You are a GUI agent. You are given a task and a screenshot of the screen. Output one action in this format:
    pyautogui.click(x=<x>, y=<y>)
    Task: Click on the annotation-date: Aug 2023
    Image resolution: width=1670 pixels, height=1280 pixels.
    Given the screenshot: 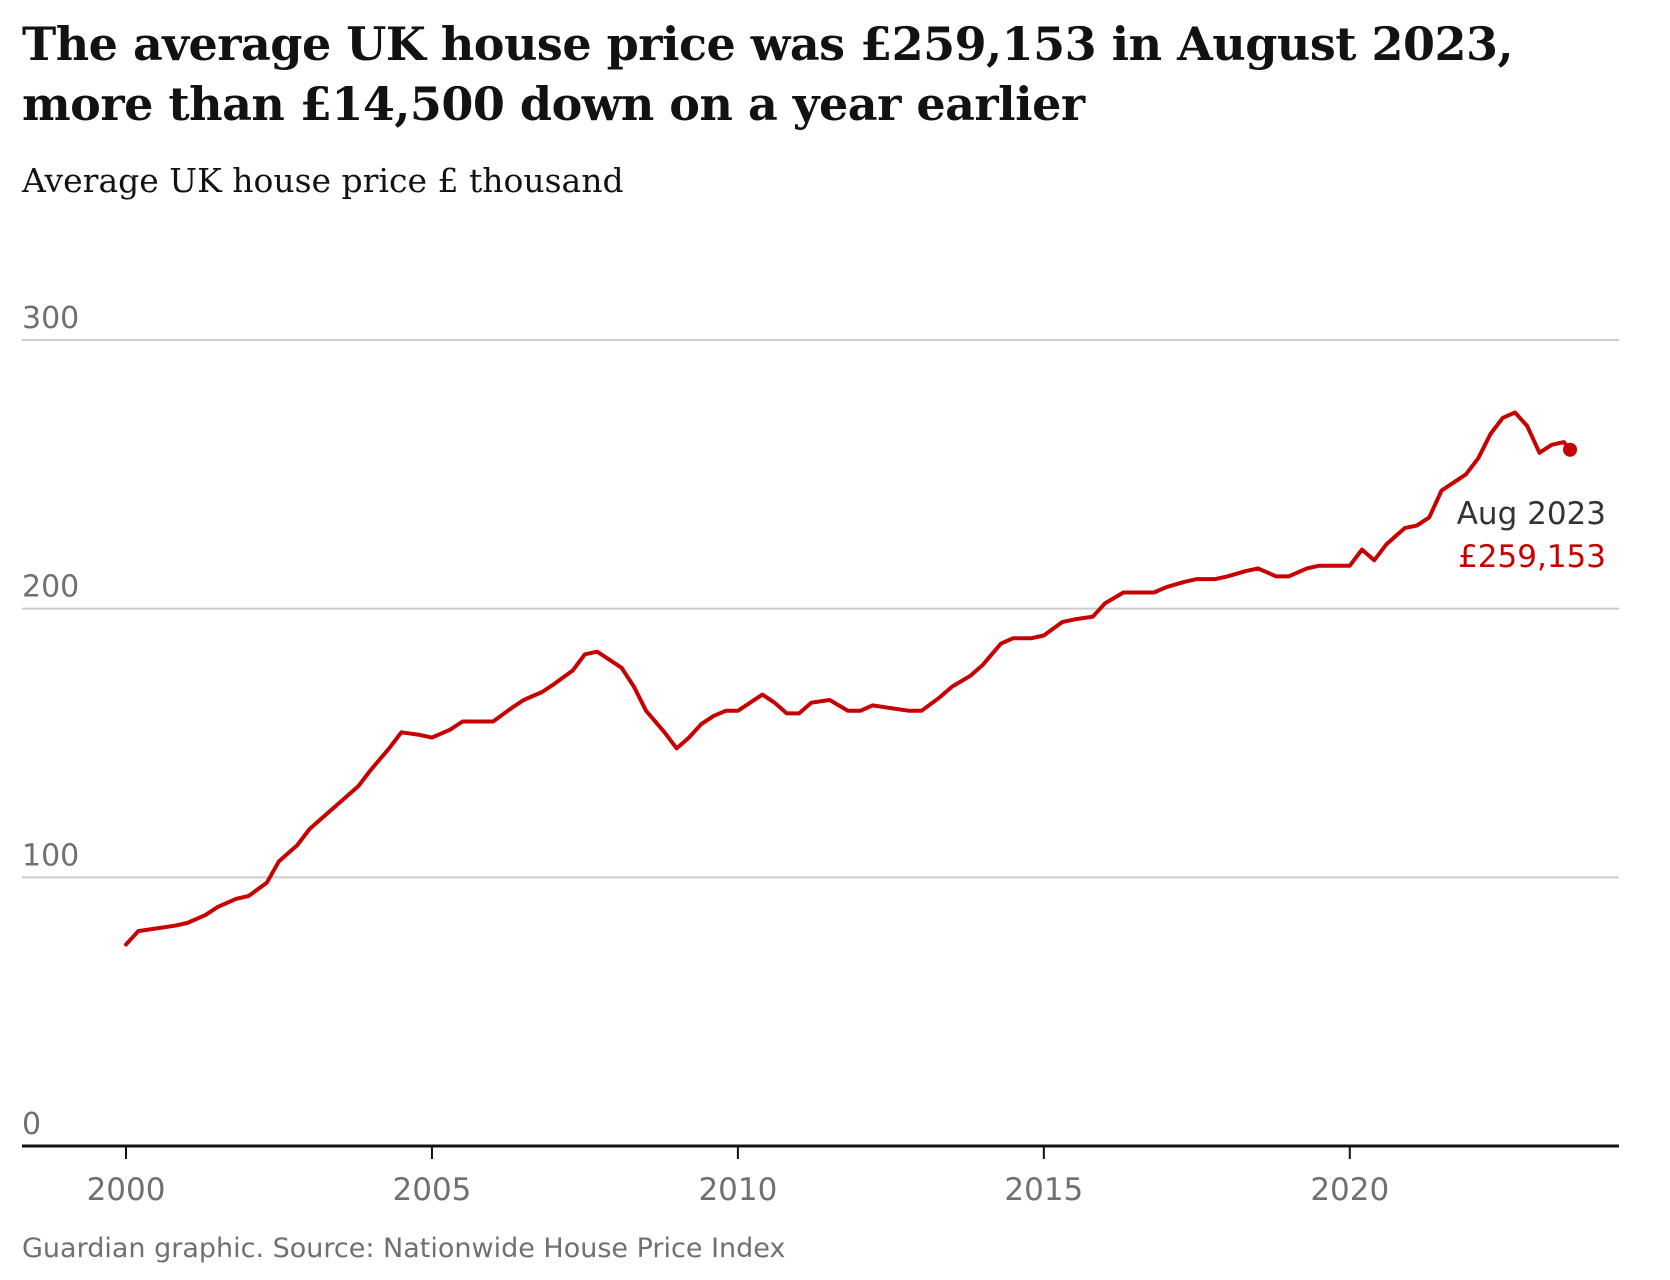 What is the action you would take?
    pyautogui.click(x=1531, y=514)
    